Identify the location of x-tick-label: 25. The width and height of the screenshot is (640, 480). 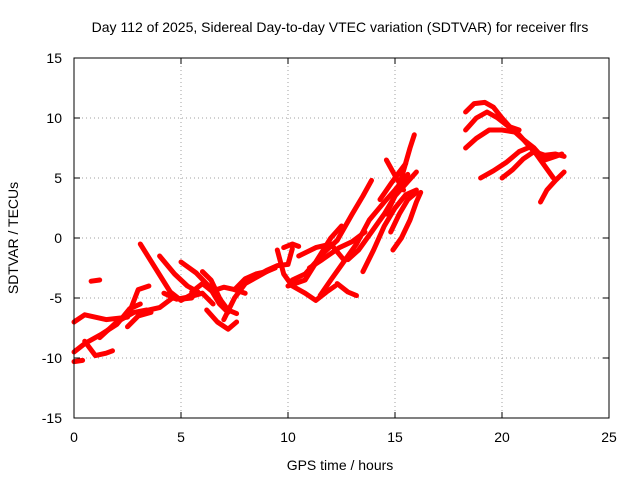
(609, 437).